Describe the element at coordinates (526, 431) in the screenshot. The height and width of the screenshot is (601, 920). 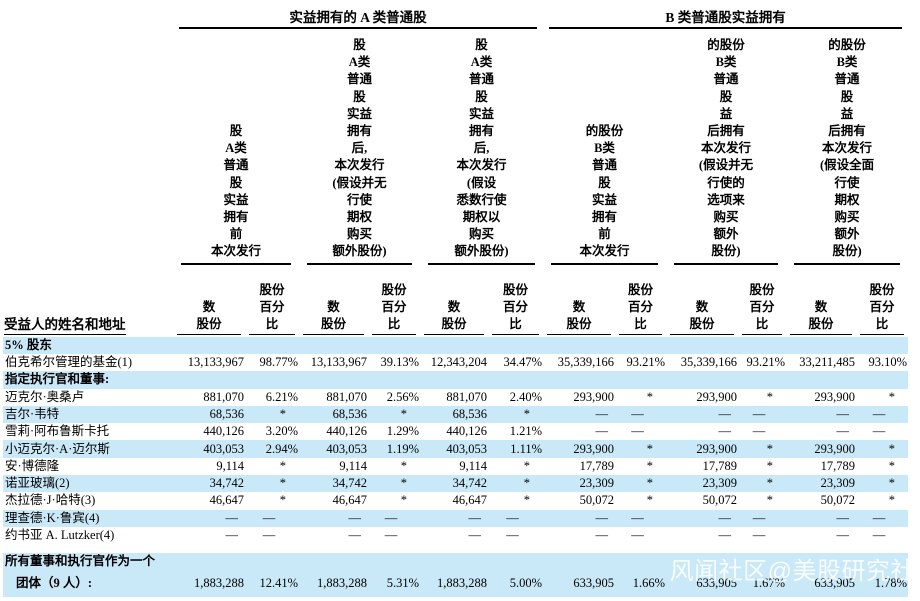
I see `data-cell: 1.21%` at that location.